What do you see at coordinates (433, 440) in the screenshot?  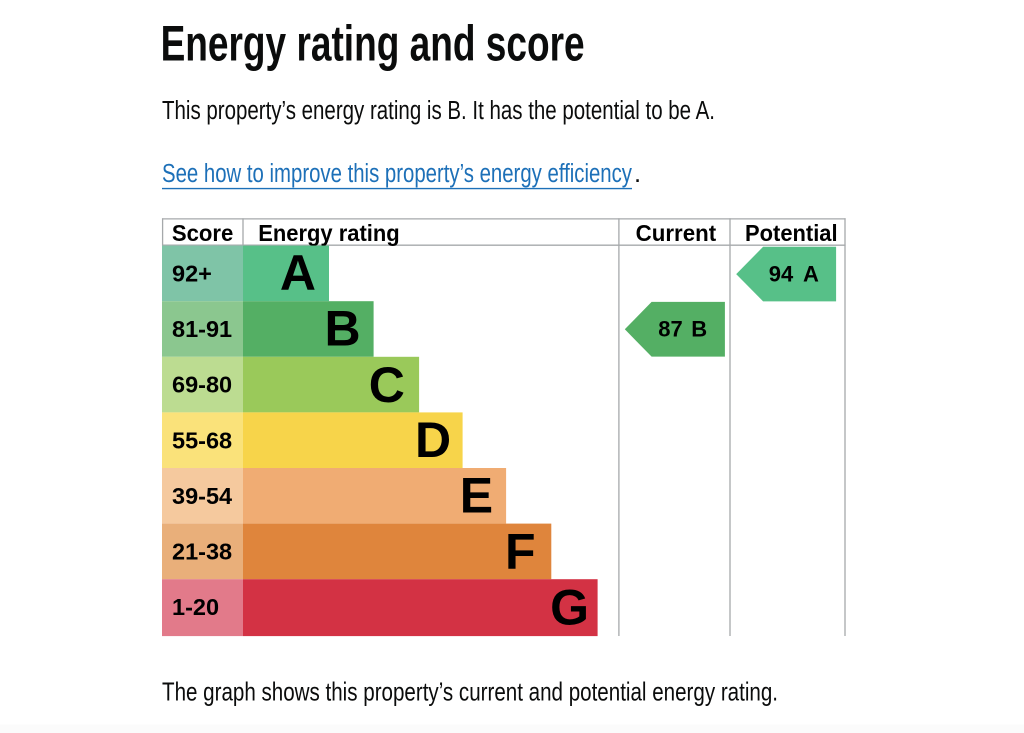 I see `svg-text: D` at bounding box center [433, 440].